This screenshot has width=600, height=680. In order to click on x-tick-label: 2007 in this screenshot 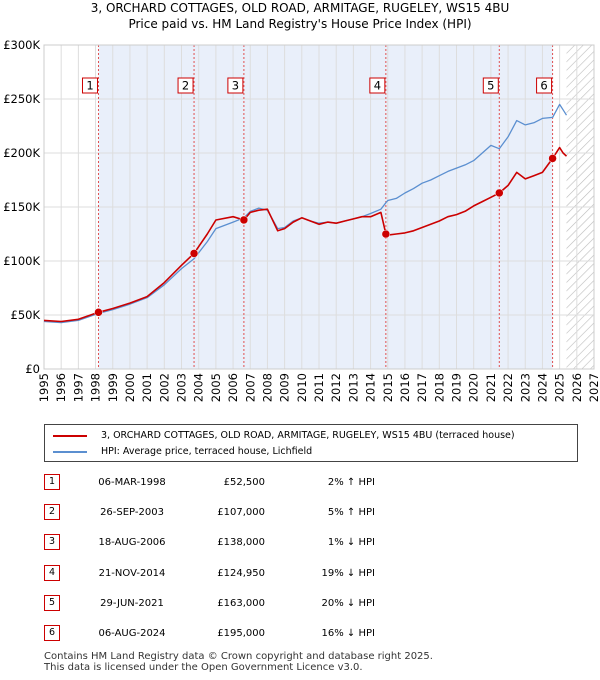, I will do `click(250, 387)`.